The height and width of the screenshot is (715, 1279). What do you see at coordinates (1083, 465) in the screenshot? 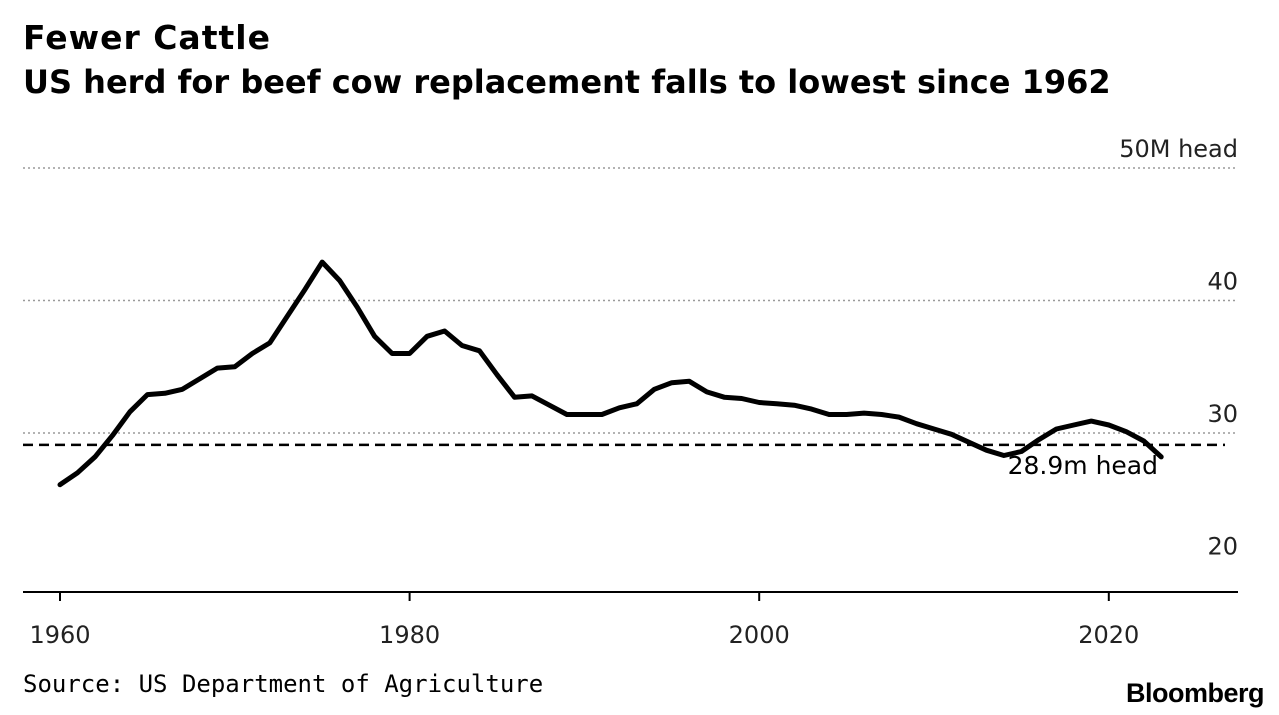
I see `reference-line-label: 28.9m head` at bounding box center [1083, 465].